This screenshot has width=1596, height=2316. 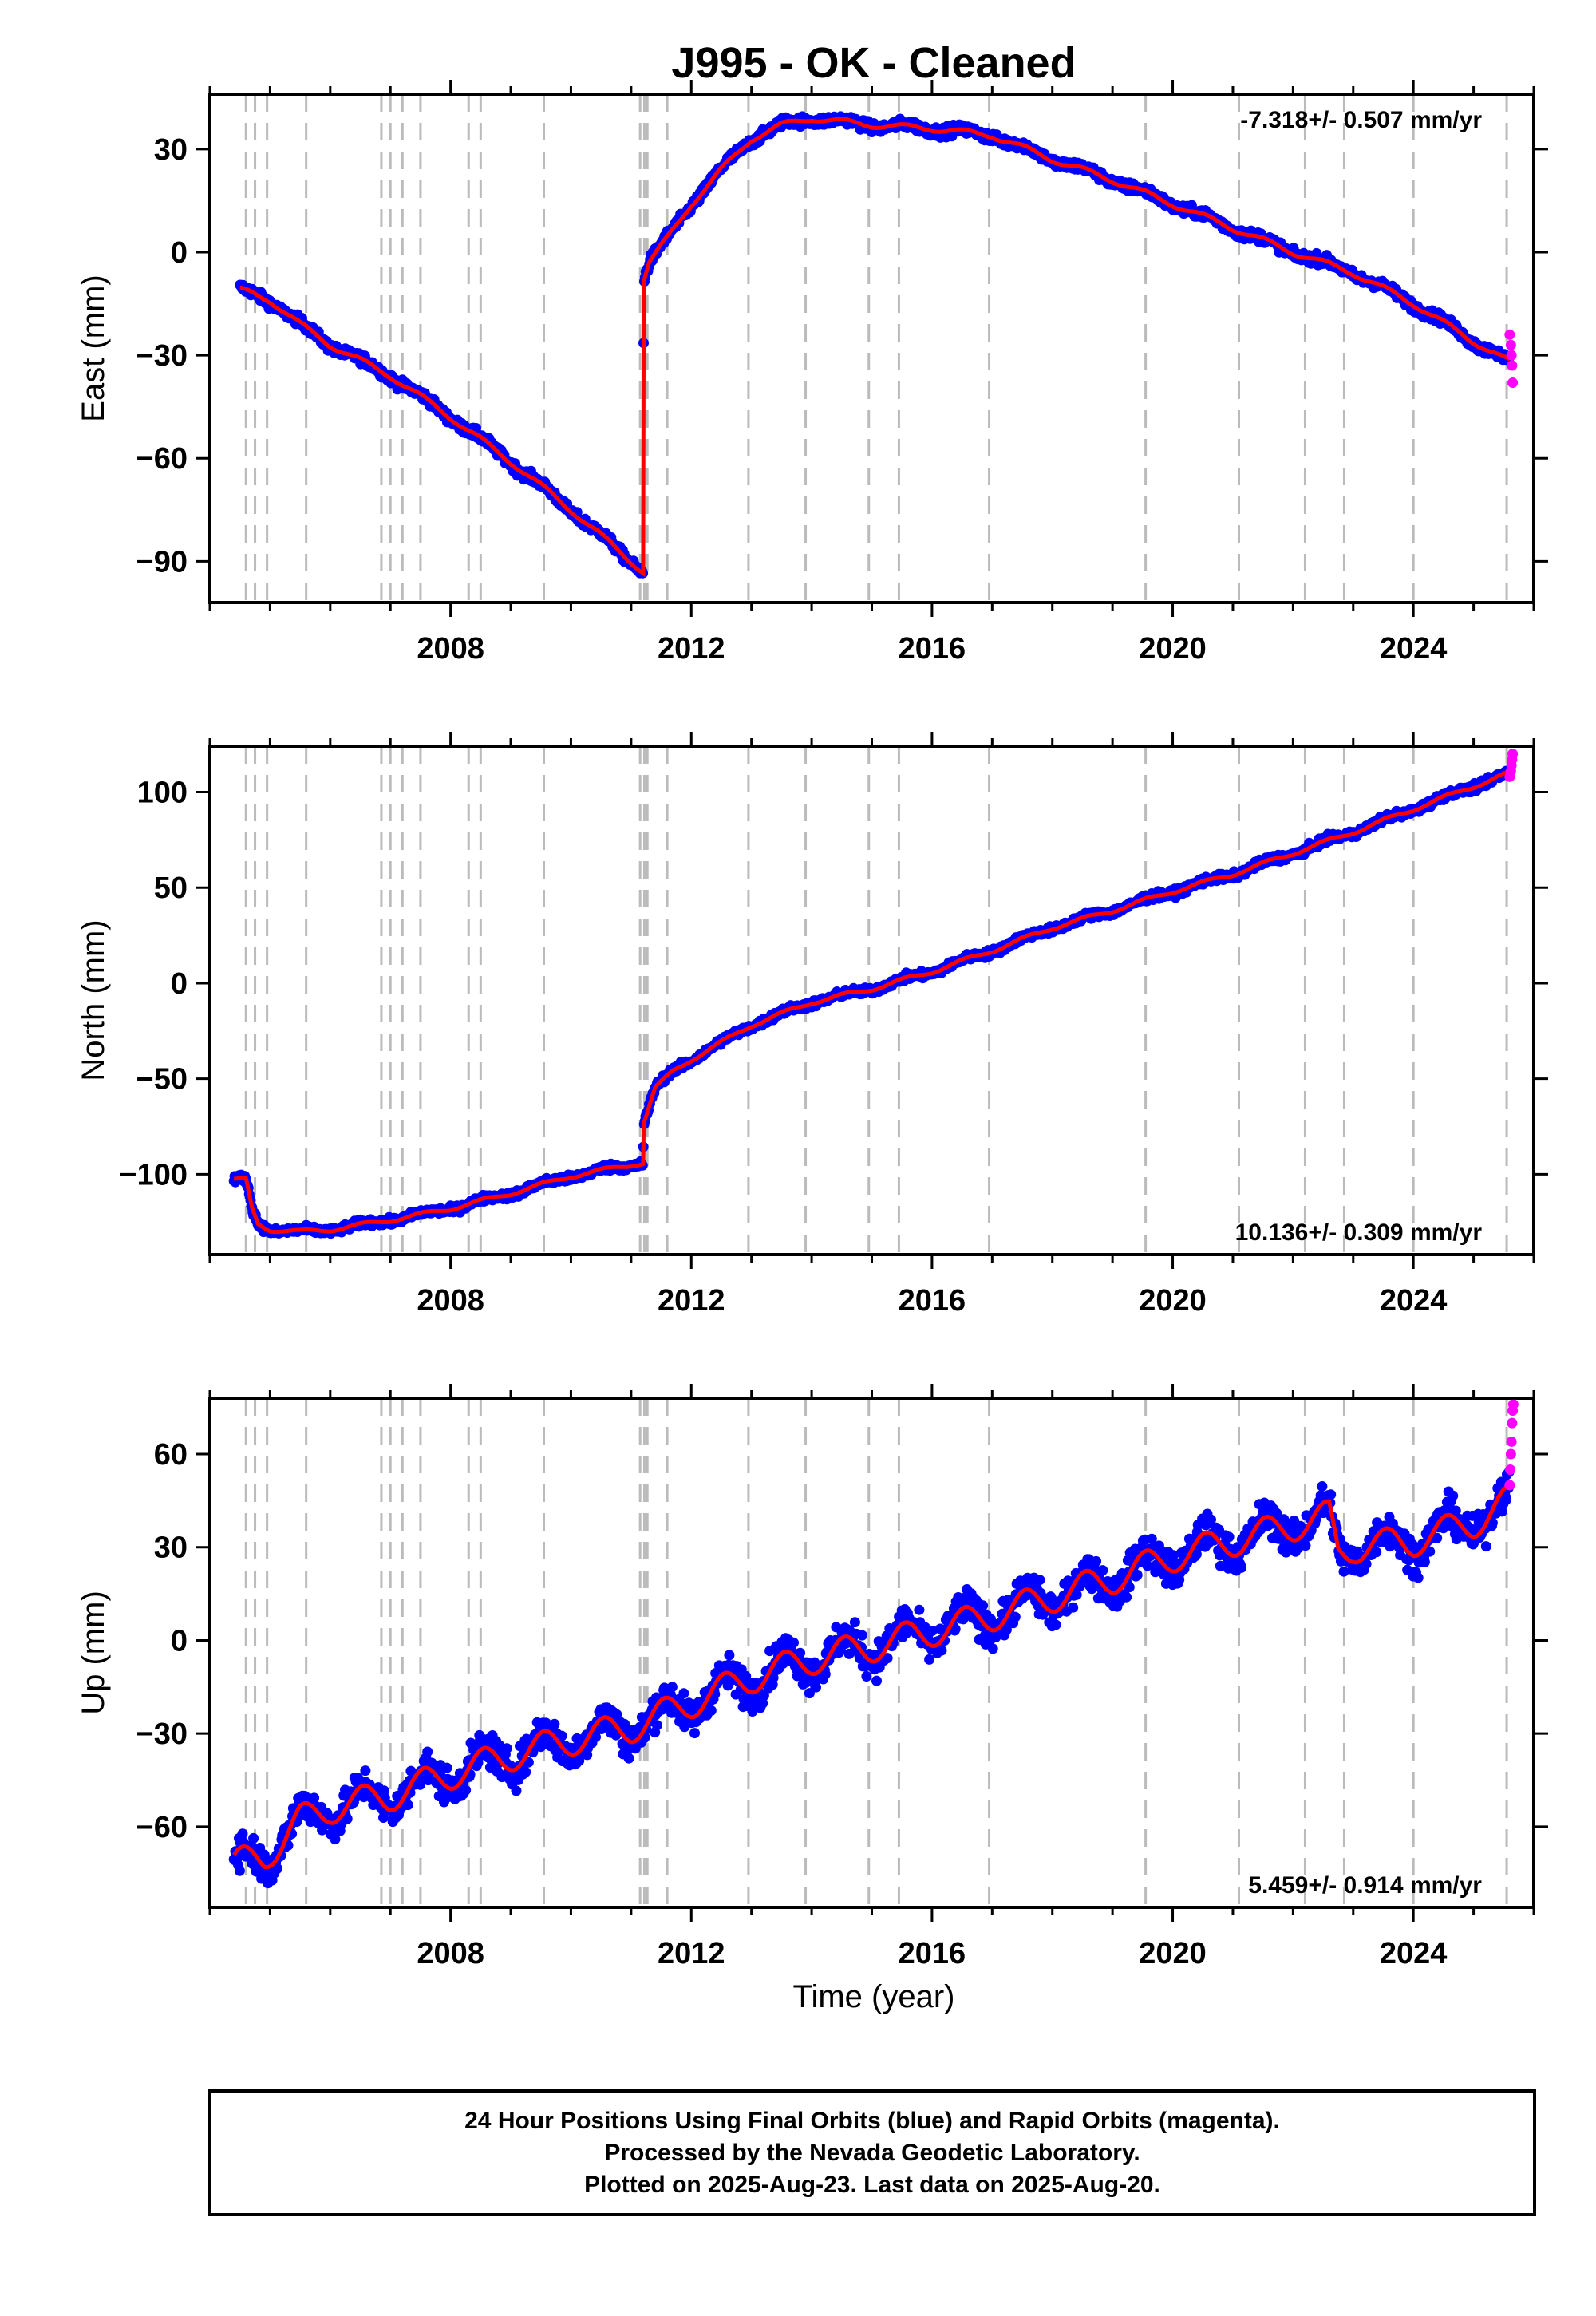 What do you see at coordinates (179, 984) in the screenshot?
I see `north-y-tick-label: 0` at bounding box center [179, 984].